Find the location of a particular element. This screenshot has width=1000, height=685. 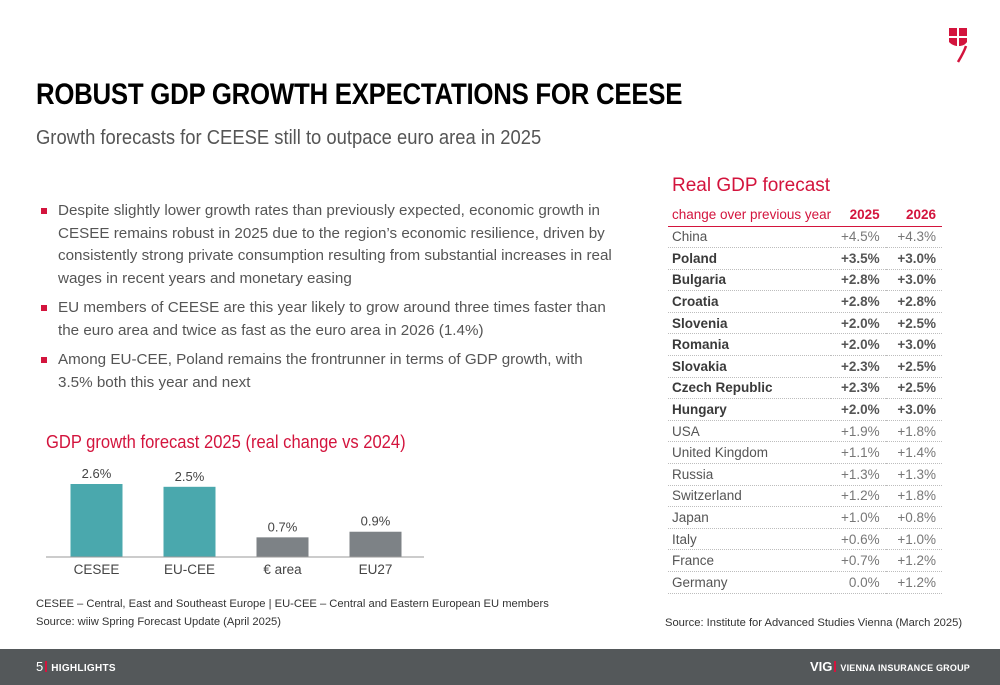

column-header-label: change over previous year is located at coordinates (750, 215).